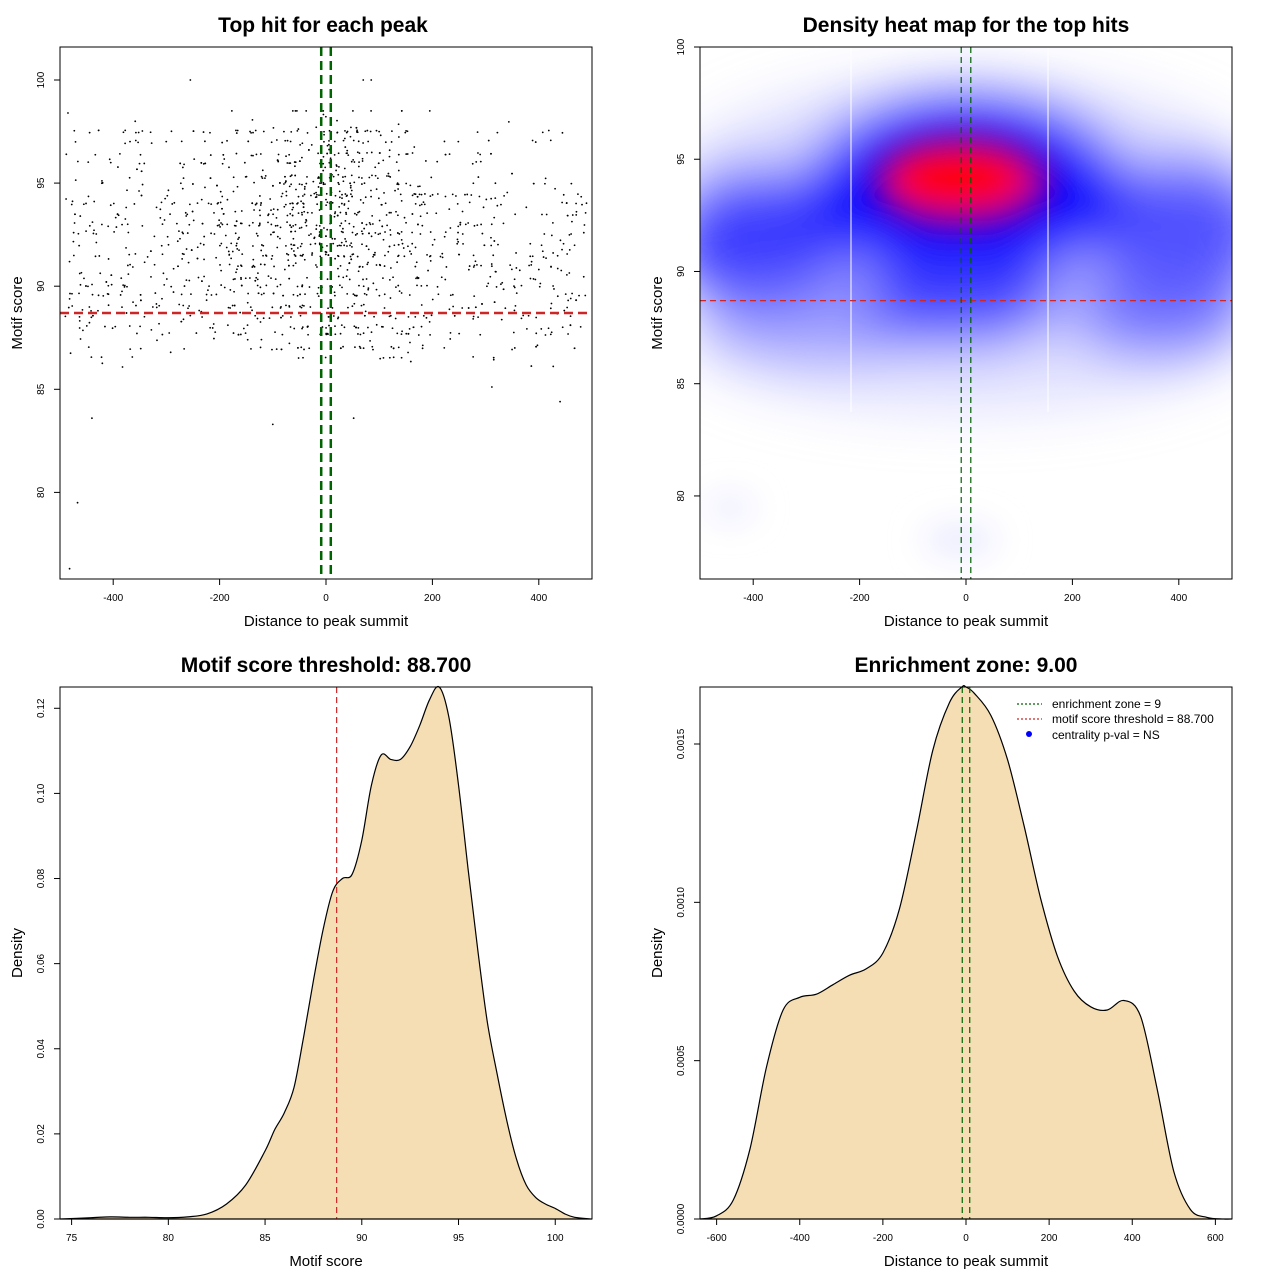 The image size is (1280, 1280). What do you see at coordinates (41, 1049) in the screenshot?
I see `y-tick-label: 0.04` at bounding box center [41, 1049].